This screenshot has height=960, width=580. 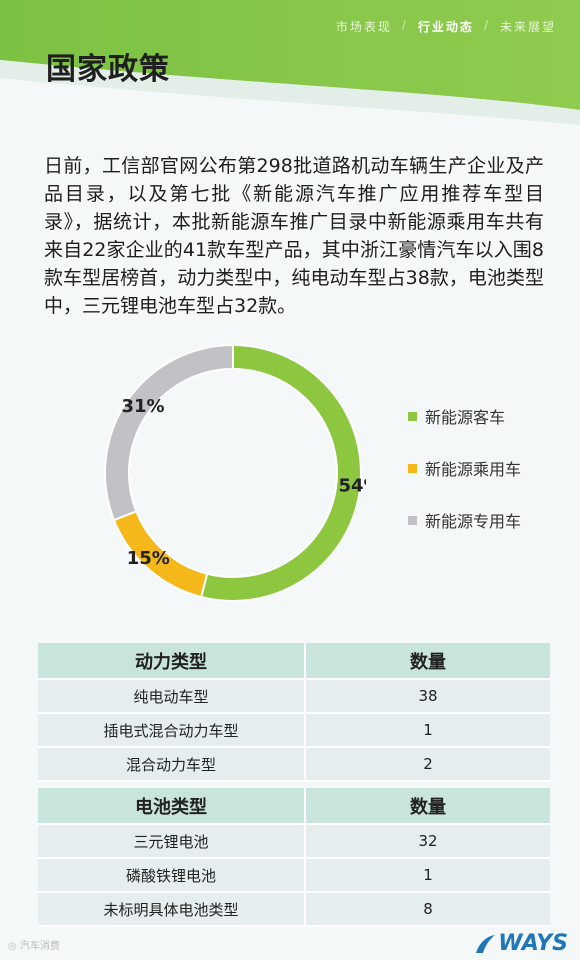 I want to click on header-banner: 市场表现 / 行业动态 / 未来展望 国家政策, so click(x=290, y=62).